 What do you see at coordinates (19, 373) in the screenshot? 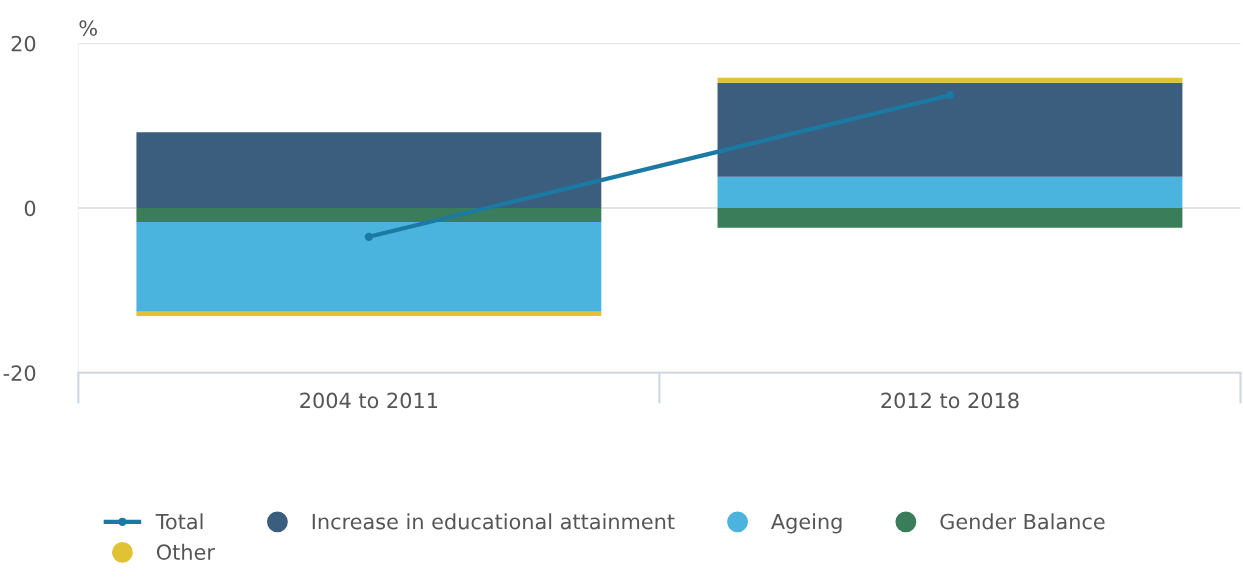
I see `y-tick-label: -20` at bounding box center [19, 373].